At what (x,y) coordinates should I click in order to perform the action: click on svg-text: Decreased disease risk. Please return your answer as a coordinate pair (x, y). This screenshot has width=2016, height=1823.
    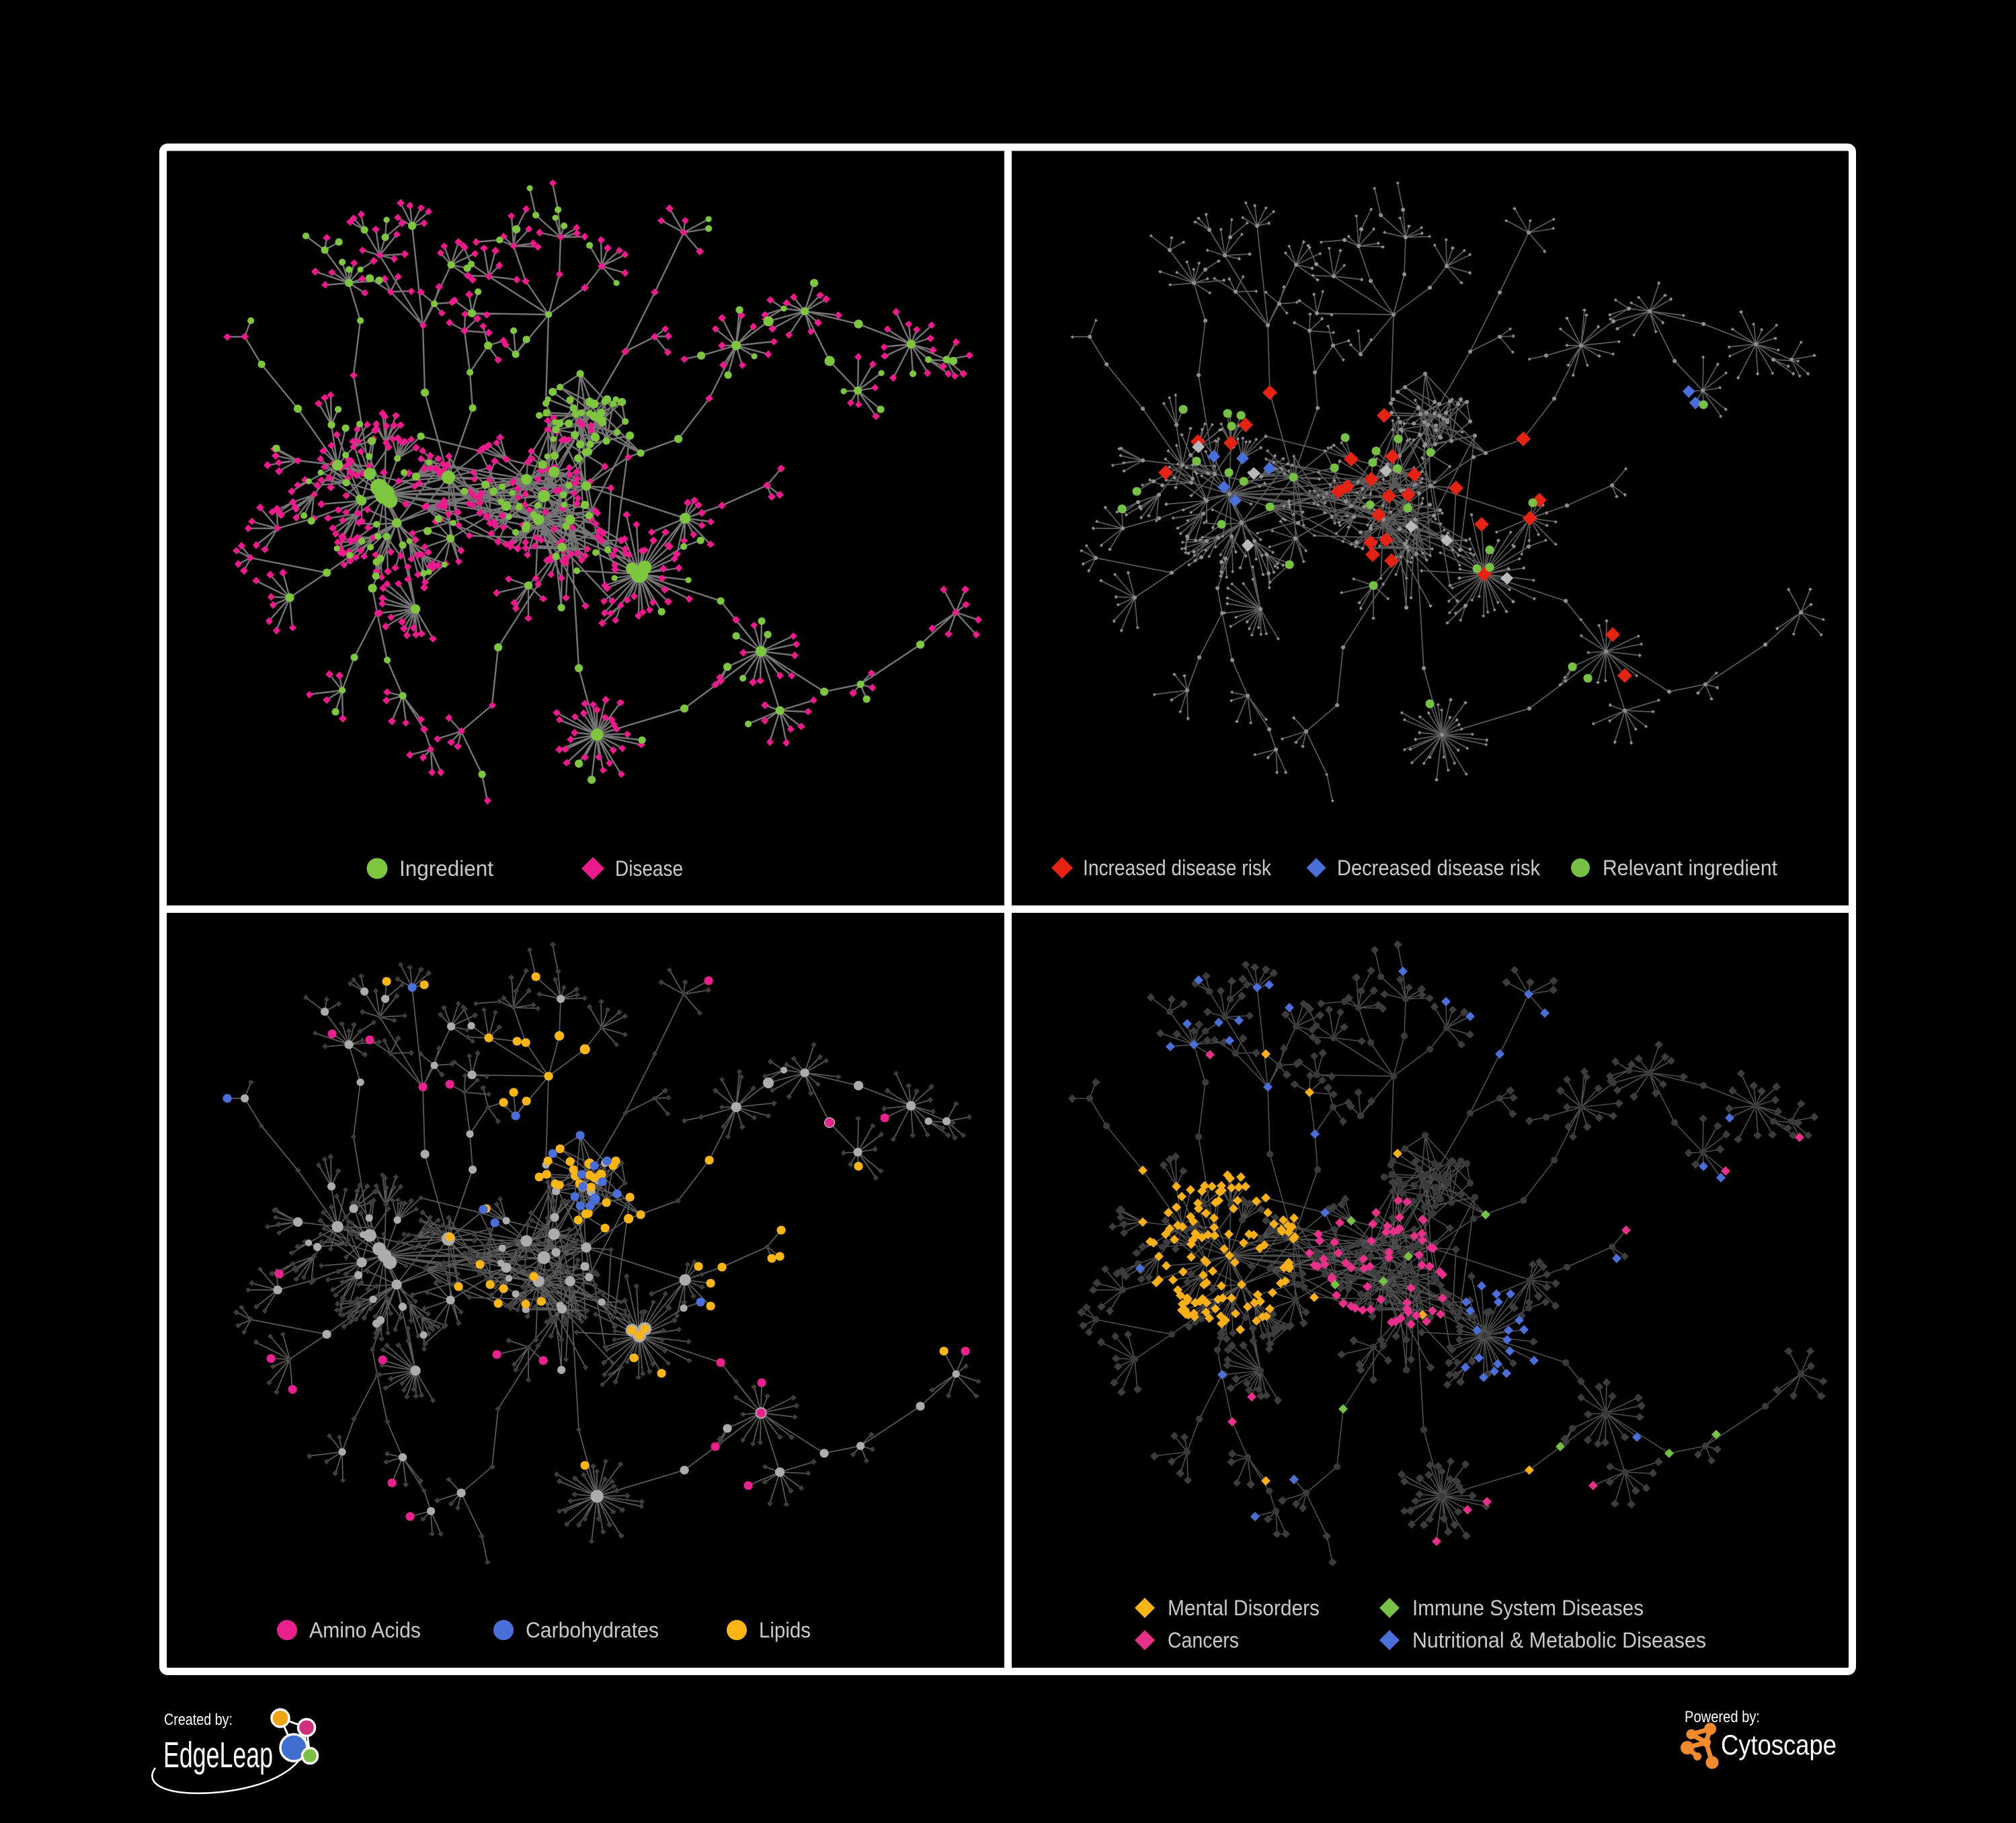
    Looking at the image, I should click on (1439, 868).